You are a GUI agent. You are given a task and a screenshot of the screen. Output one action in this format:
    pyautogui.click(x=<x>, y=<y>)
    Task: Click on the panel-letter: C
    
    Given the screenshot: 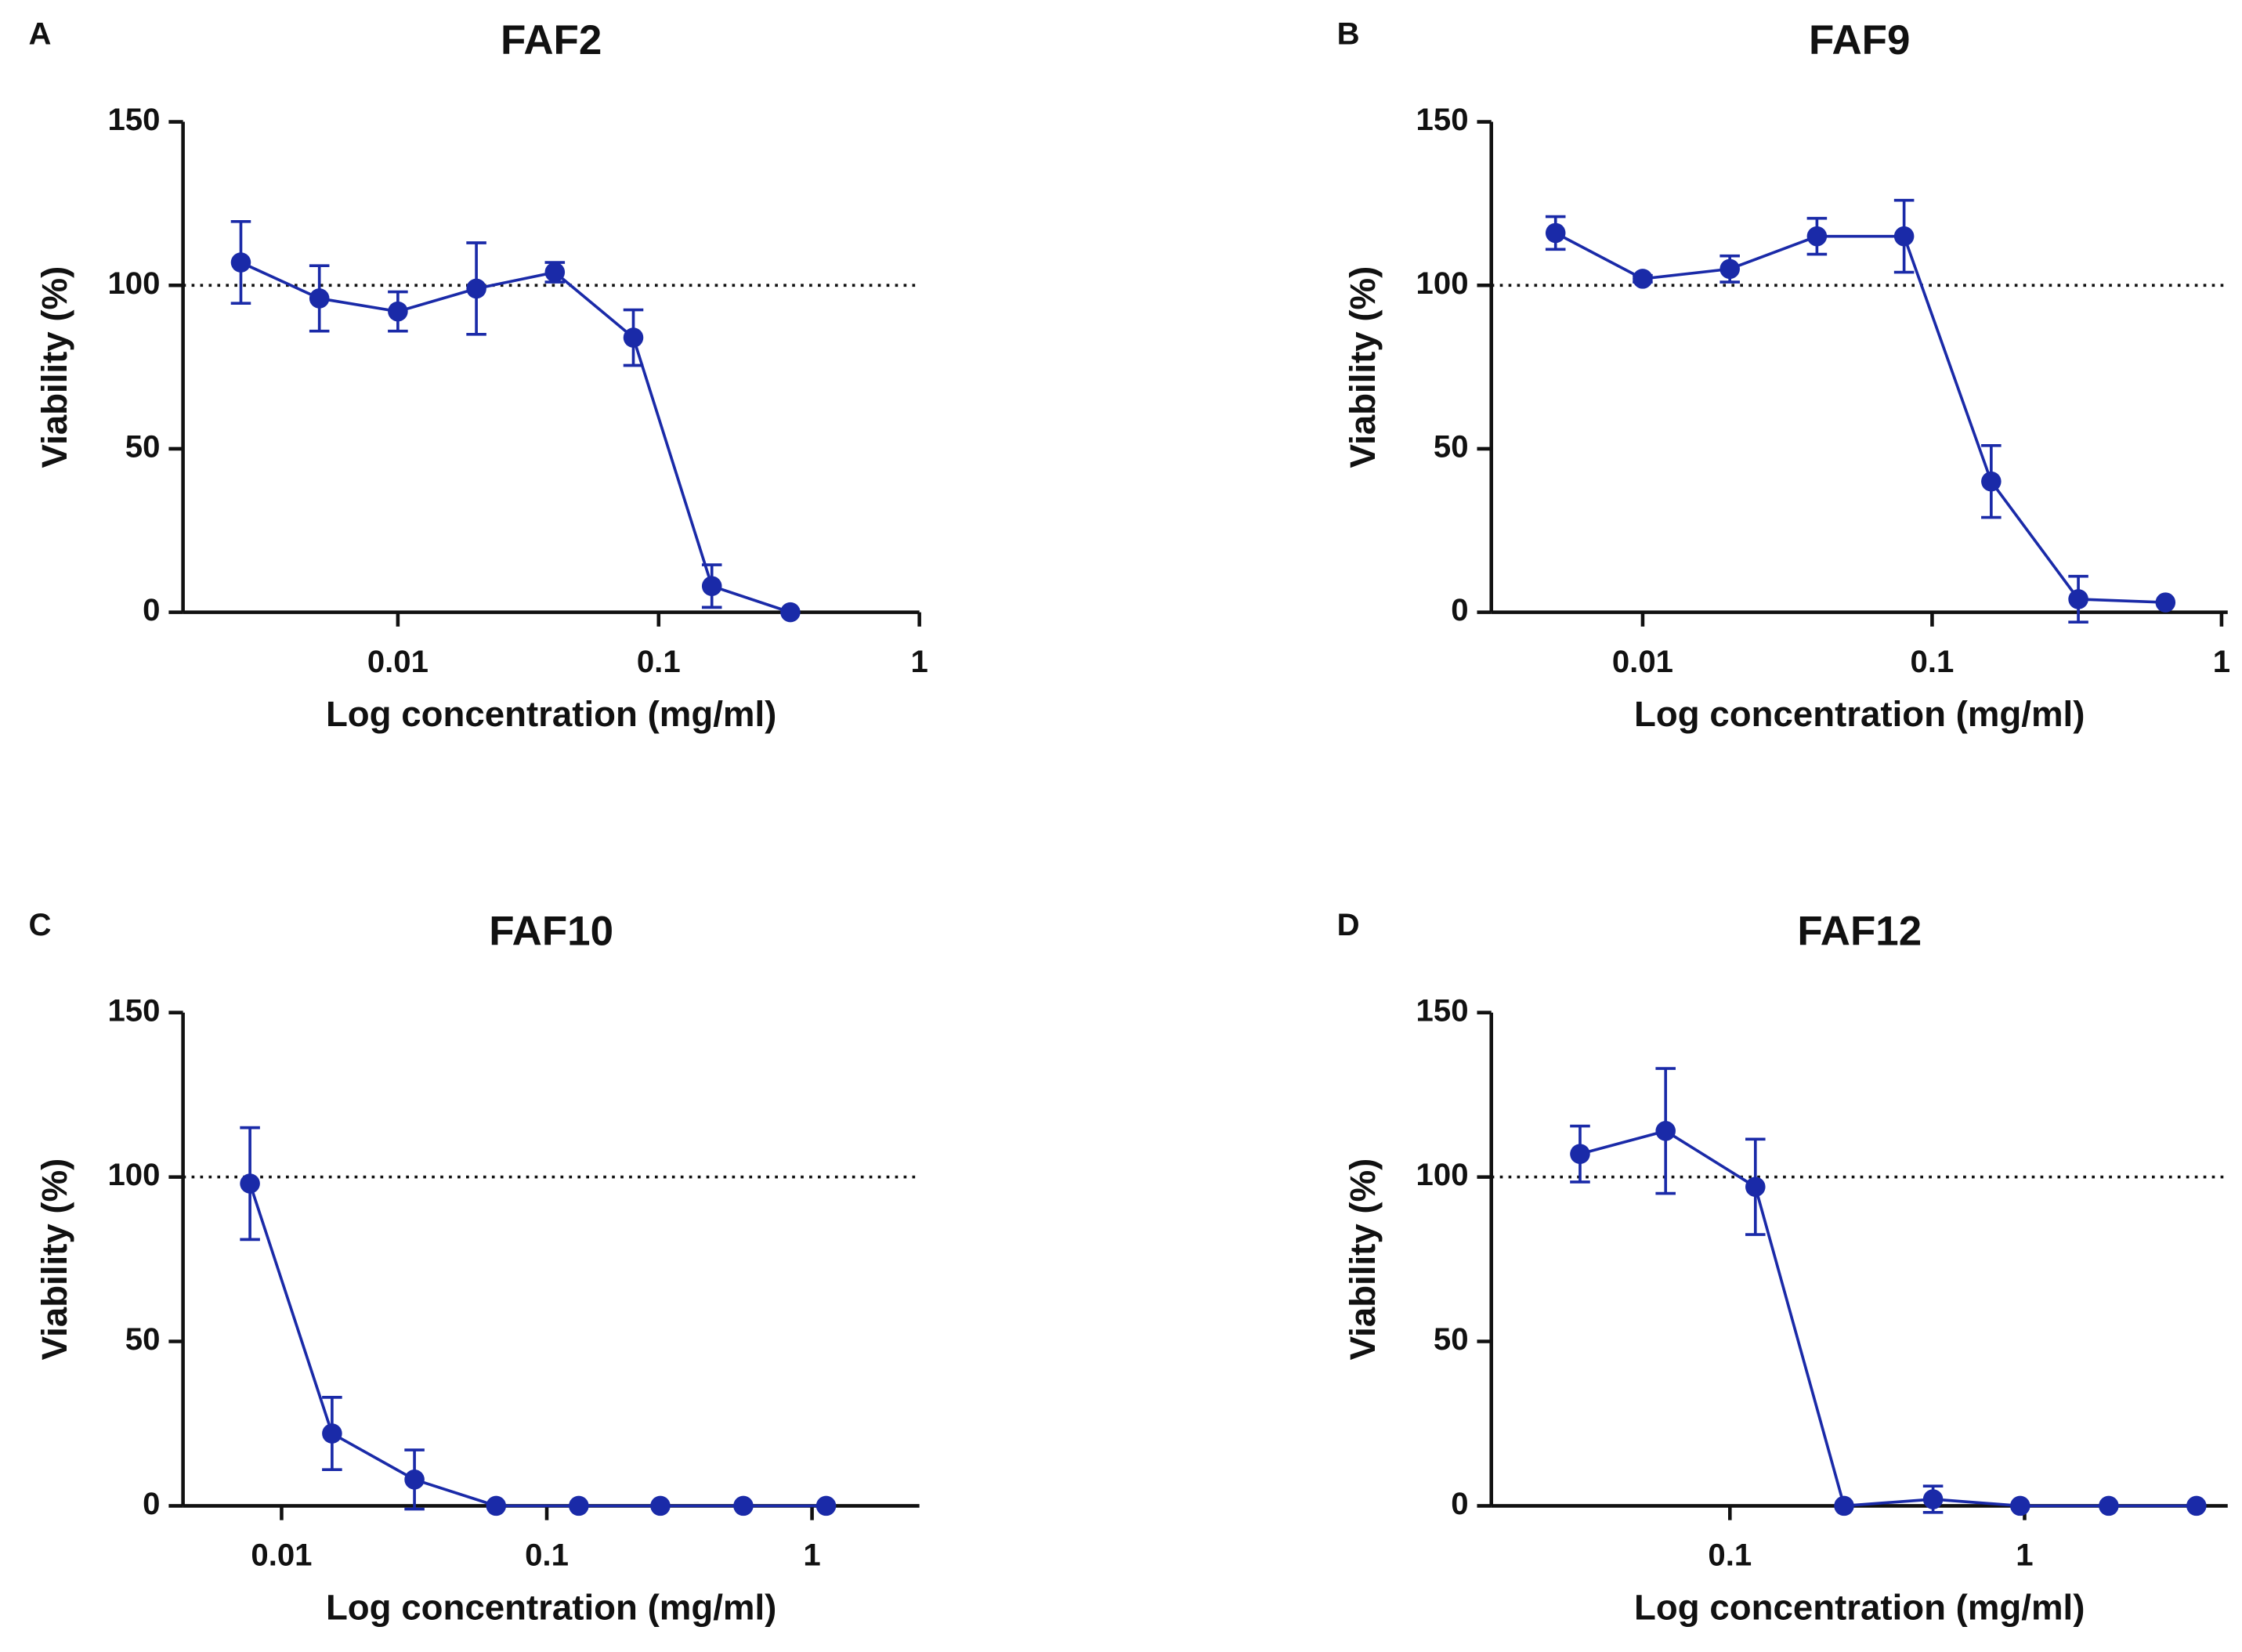 What is the action you would take?
    pyautogui.click(x=40, y=925)
    